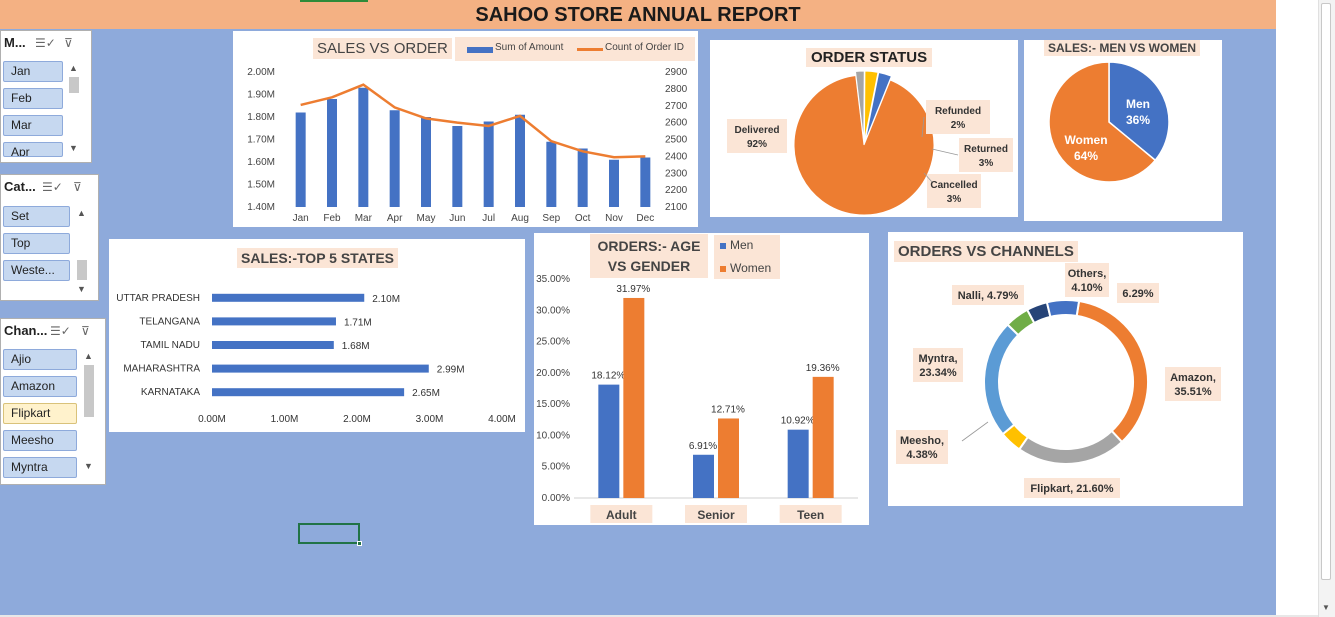  What do you see at coordinates (40, 467) in the screenshot?
I see `slicer-item-myntra: Myntra` at bounding box center [40, 467].